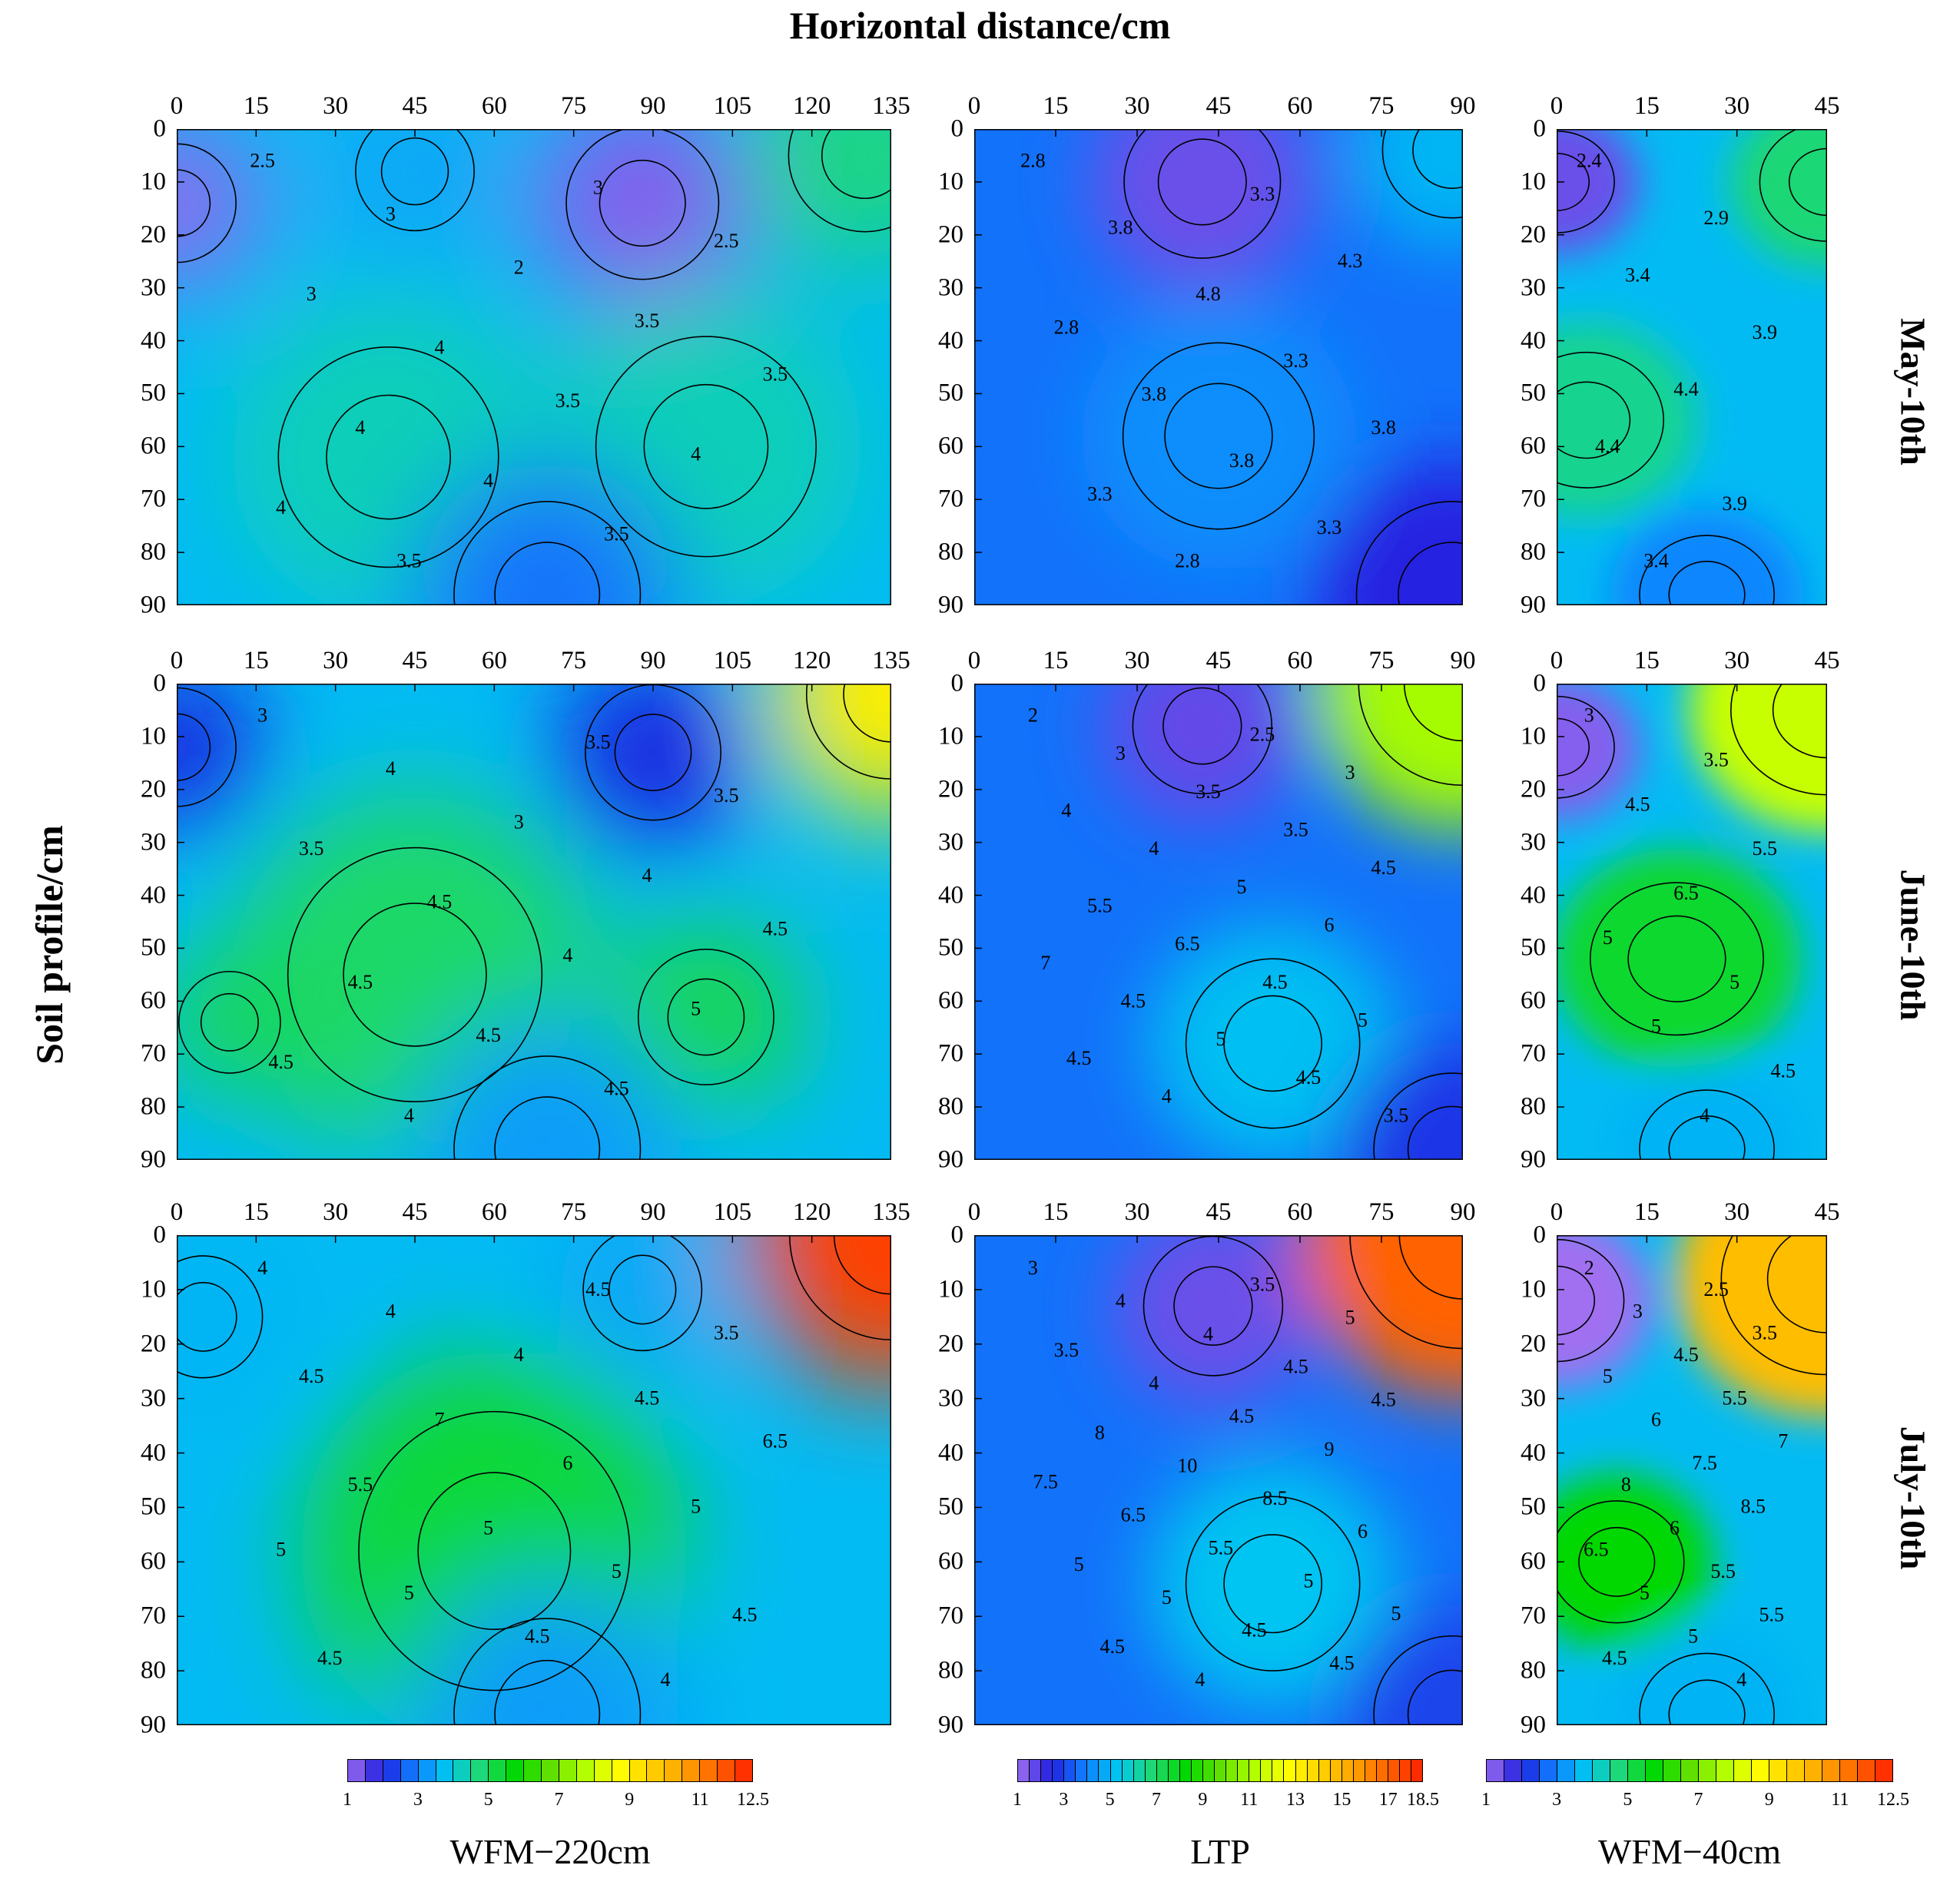  I want to click on colorbar-tick-label: 9, so click(1203, 1800).